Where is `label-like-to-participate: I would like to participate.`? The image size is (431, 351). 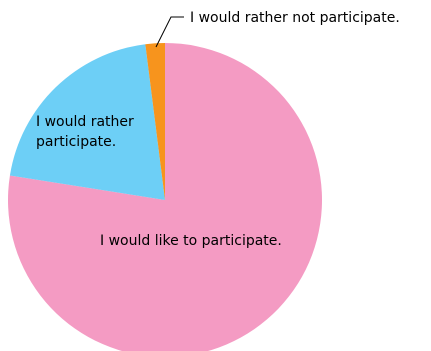
label-like-to-participate: I would like to participate. is located at coordinates (191, 241).